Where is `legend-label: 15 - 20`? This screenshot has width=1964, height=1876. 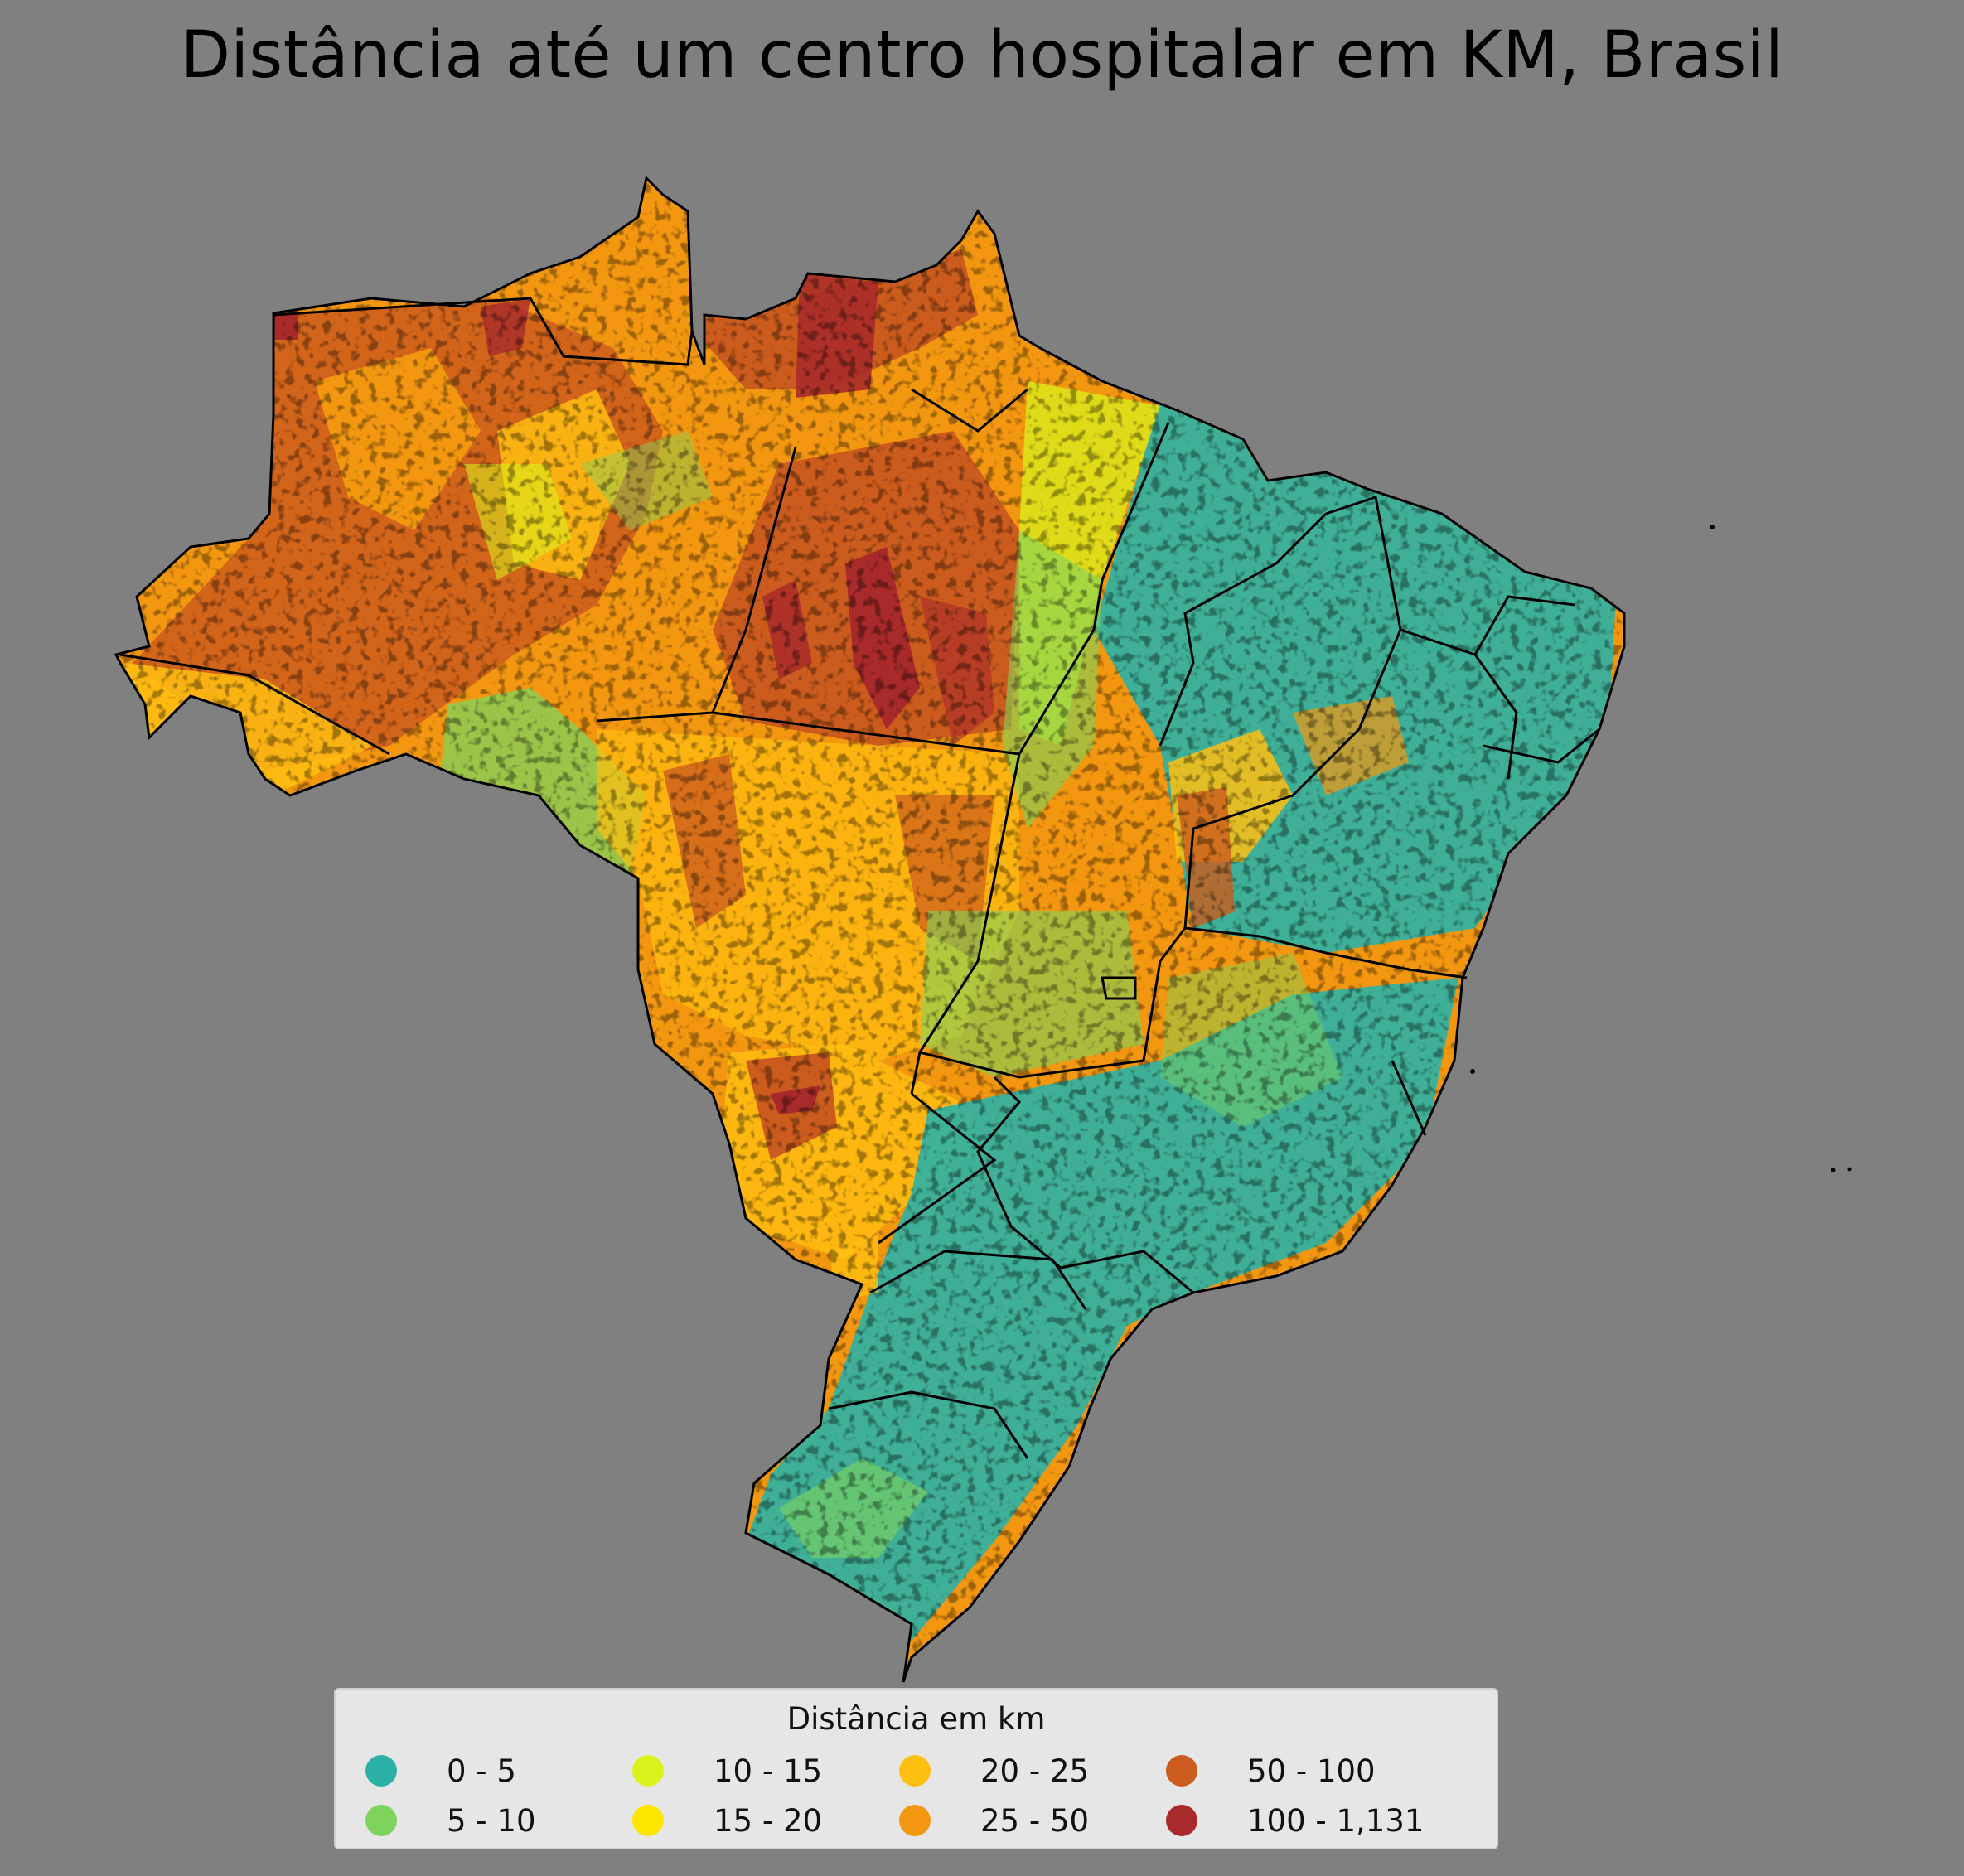
legend-label: 15 - 20 is located at coordinates (769, 1820).